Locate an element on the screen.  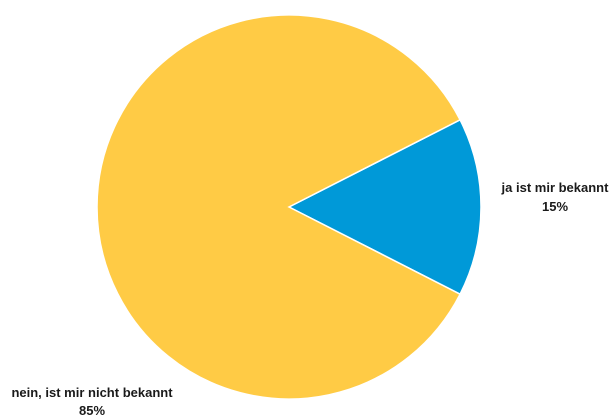
pie-slice-ja is located at coordinates (384, 207).